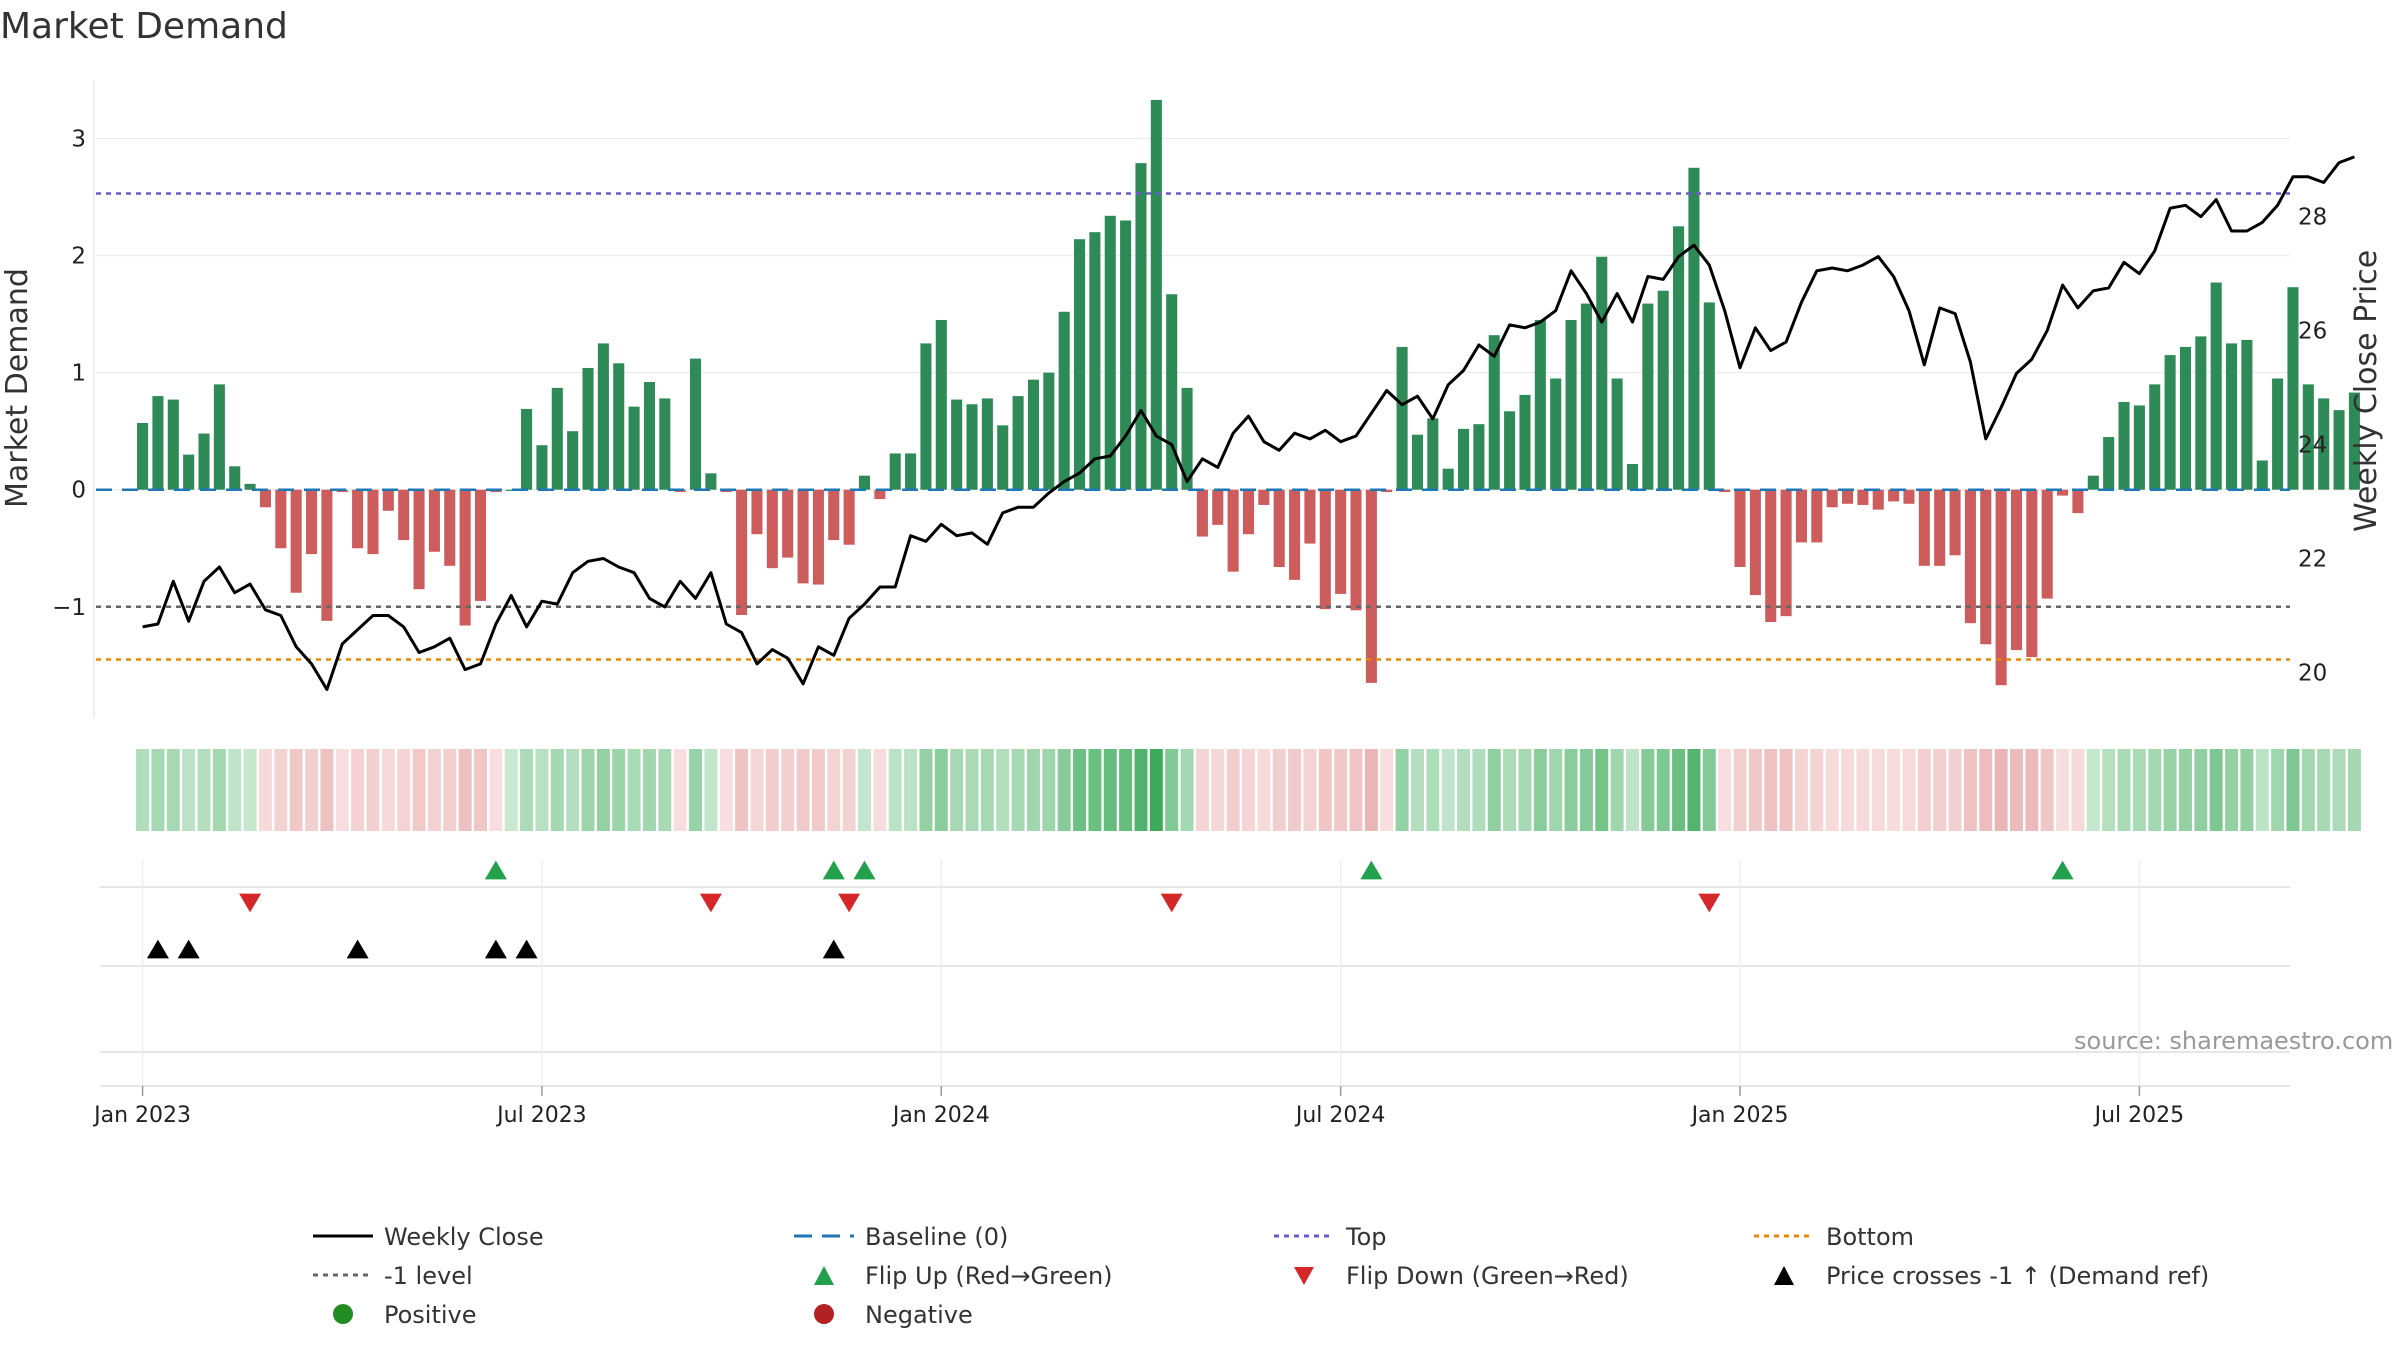 The image size is (2400, 1350). Describe the element at coordinates (824, 1275) in the screenshot. I see `legend-flip-up-icon` at that location.